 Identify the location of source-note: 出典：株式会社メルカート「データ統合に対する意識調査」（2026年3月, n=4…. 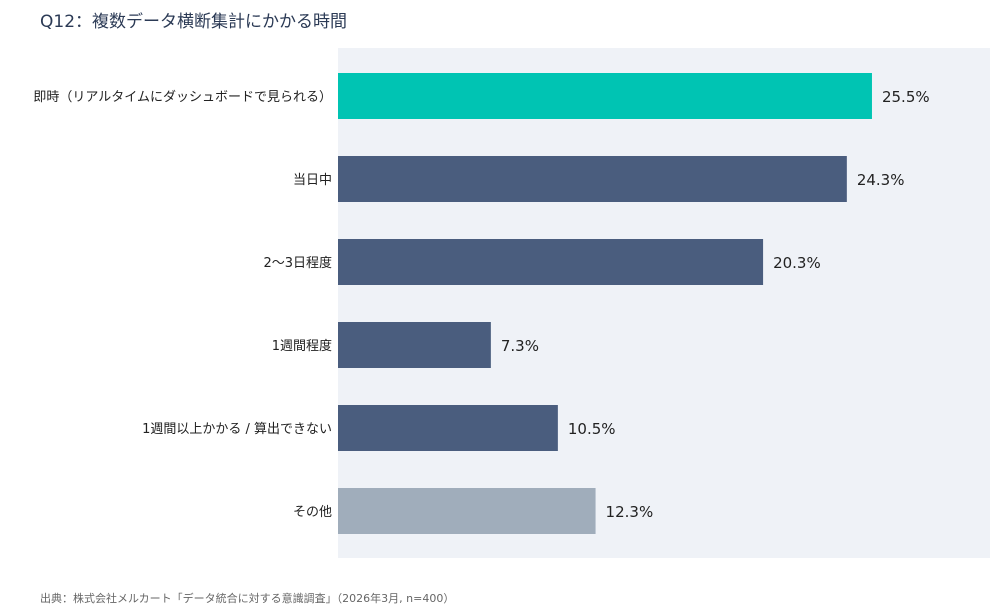
(247, 598).